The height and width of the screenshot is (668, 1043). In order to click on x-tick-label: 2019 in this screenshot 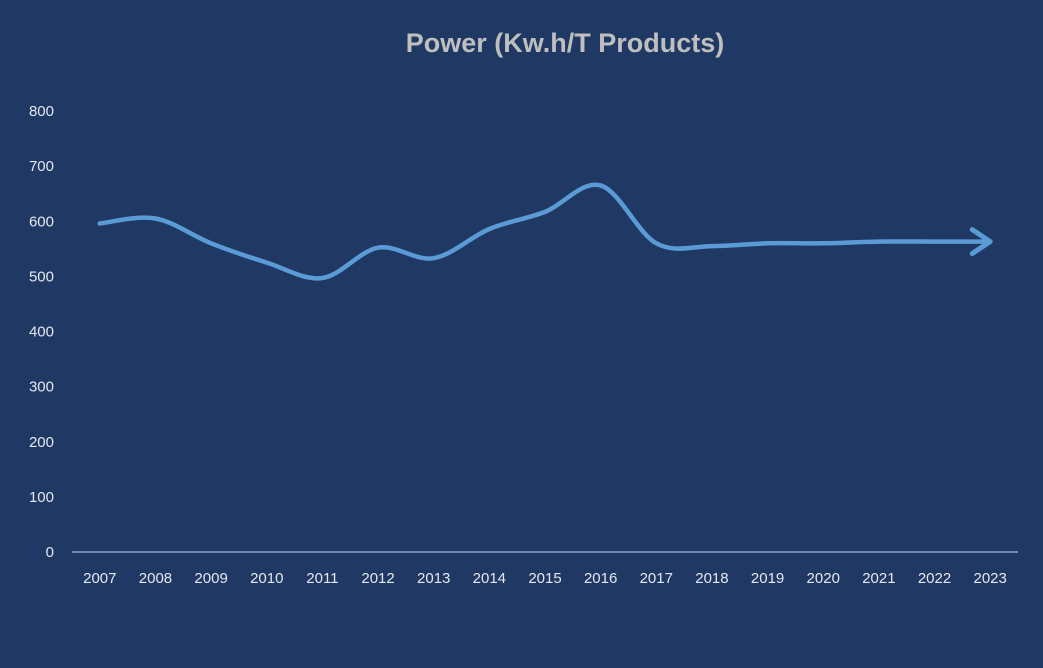, I will do `click(767, 578)`.